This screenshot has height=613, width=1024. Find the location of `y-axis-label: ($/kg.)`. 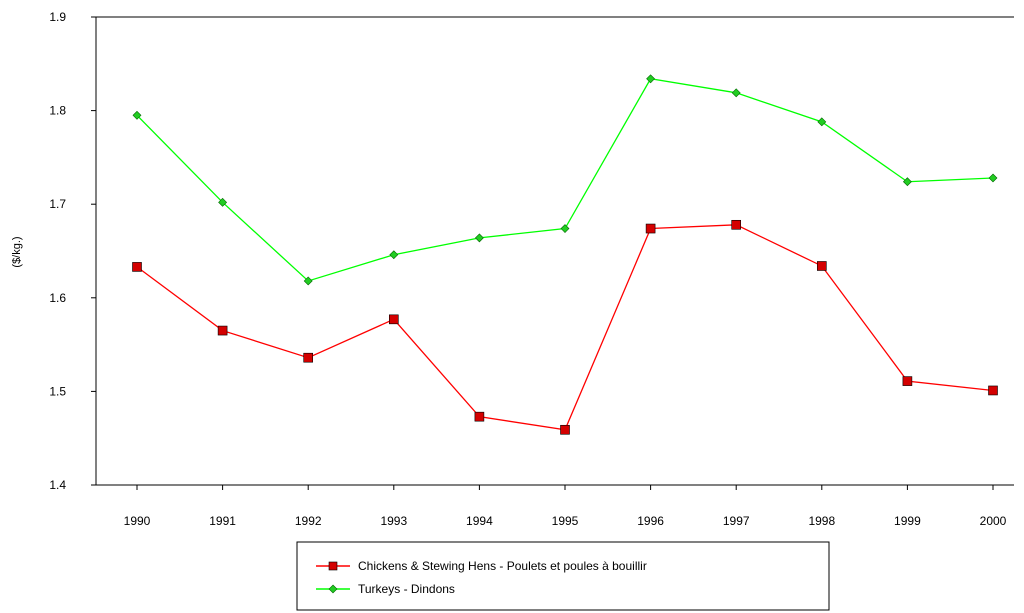

y-axis-label: ($/kg.) is located at coordinates (17, 251).